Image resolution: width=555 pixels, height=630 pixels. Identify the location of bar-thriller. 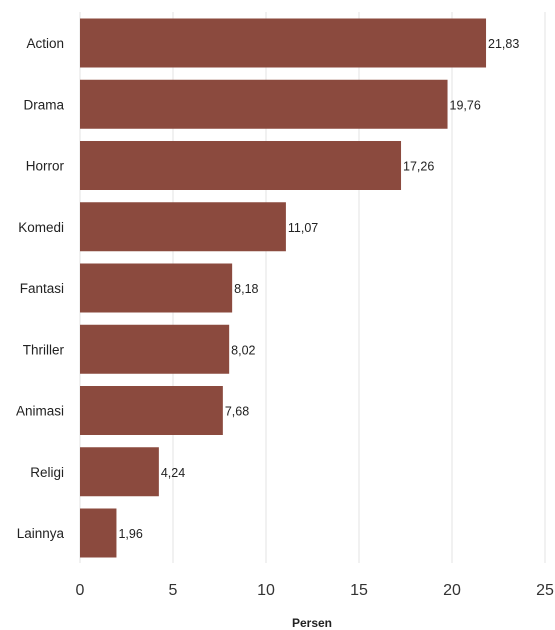
(155, 349).